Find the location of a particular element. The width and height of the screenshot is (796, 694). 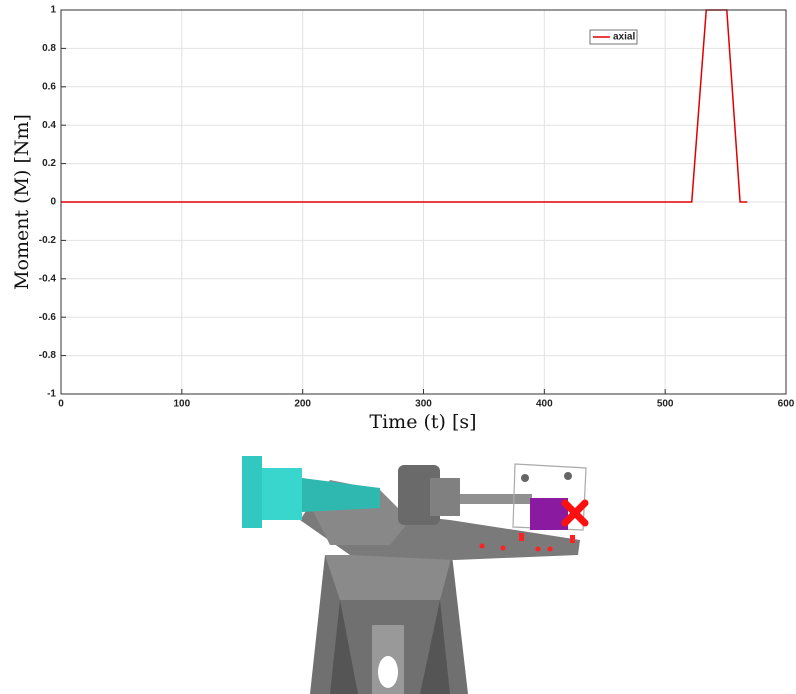

x-tick-label: 500 is located at coordinates (665, 404).